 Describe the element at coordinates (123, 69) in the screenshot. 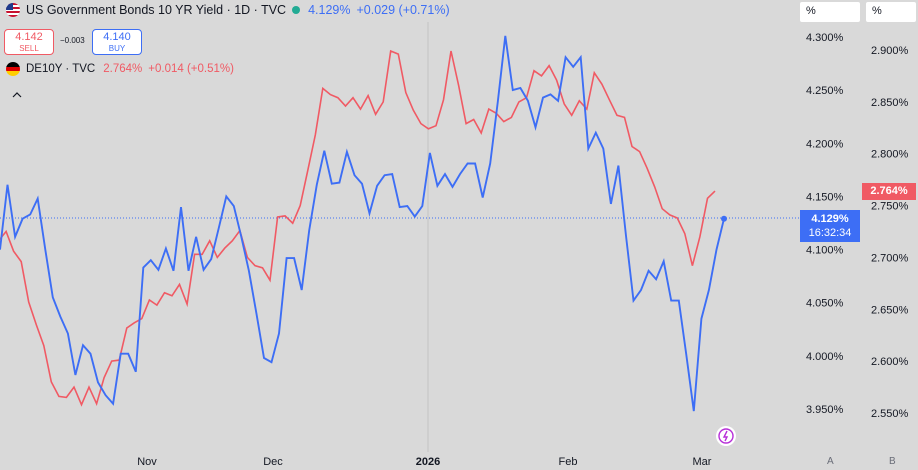

I see `de-last-value: 2.764%` at that location.